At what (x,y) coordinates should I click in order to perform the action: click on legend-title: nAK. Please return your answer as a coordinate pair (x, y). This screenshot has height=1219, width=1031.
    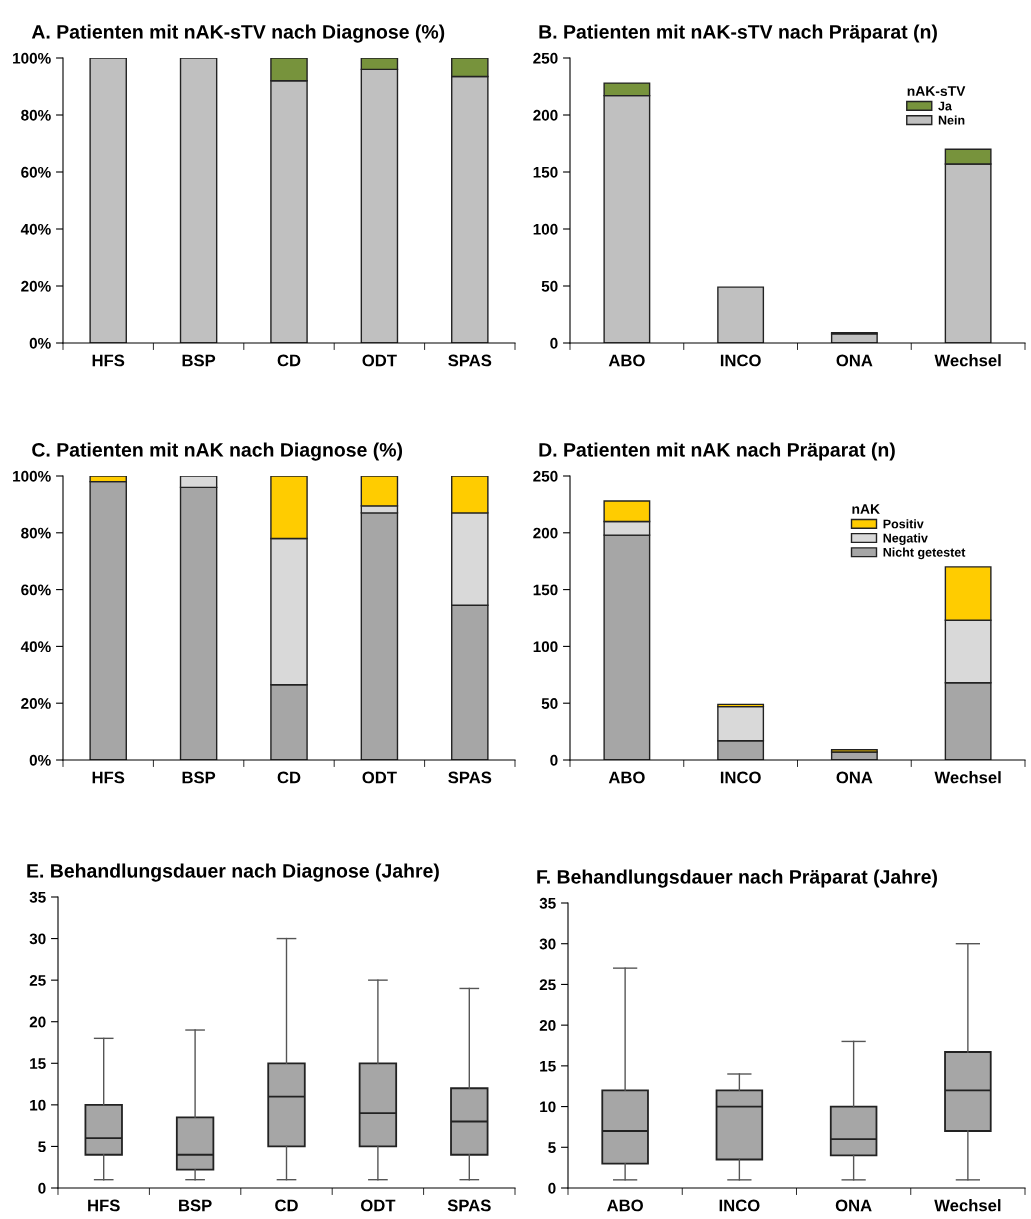
    Looking at the image, I should click on (866, 509).